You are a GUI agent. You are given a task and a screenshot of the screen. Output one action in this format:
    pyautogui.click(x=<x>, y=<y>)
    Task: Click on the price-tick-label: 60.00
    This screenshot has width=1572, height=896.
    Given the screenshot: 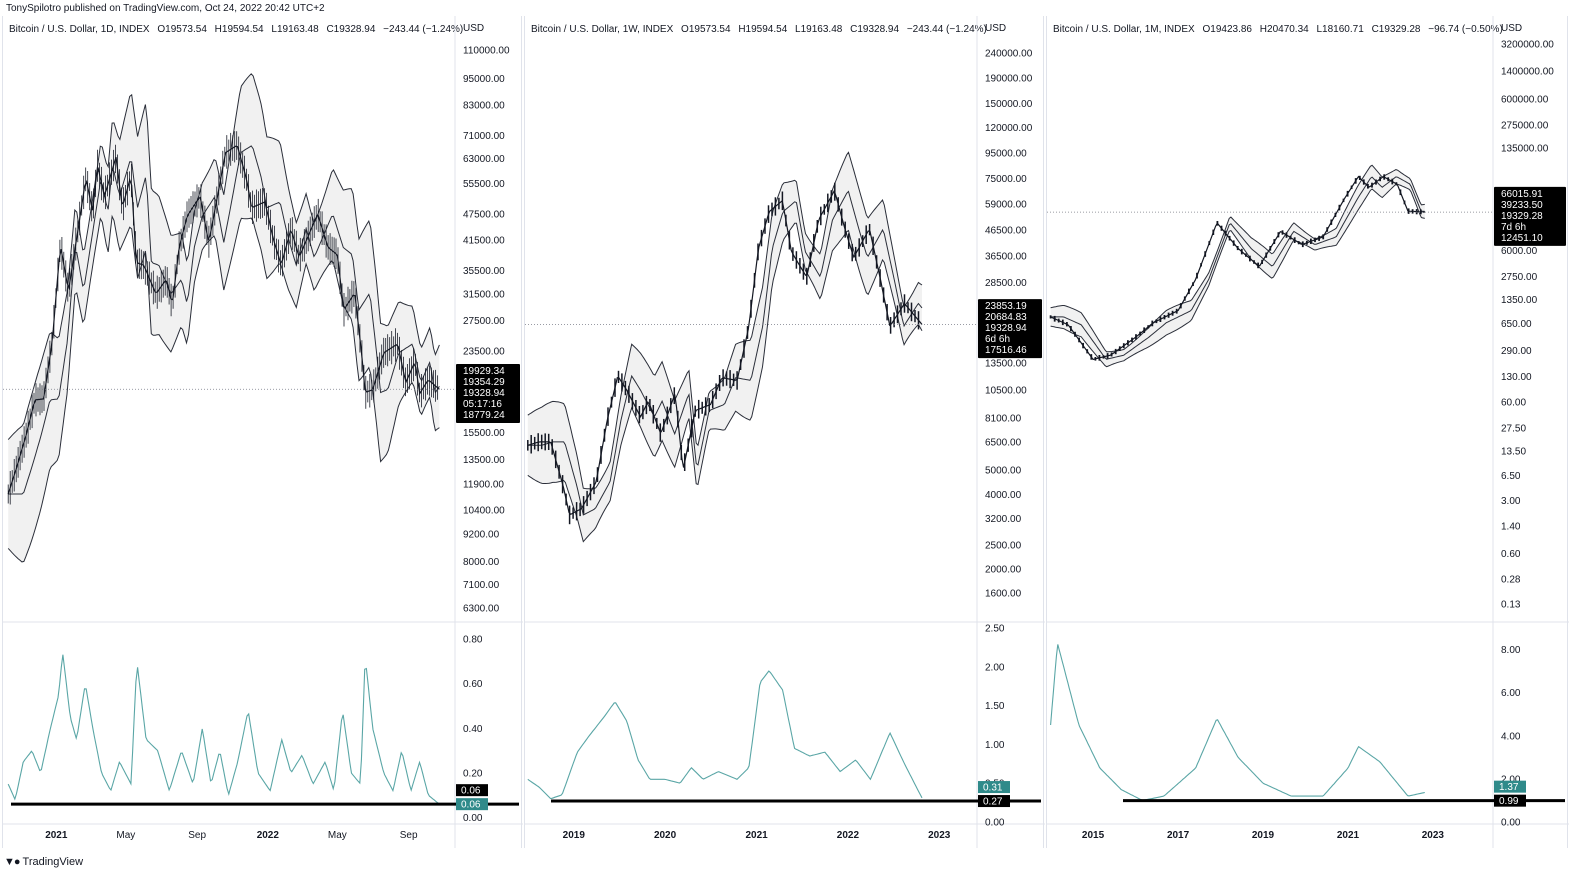 What is the action you would take?
    pyautogui.click(x=1513, y=403)
    